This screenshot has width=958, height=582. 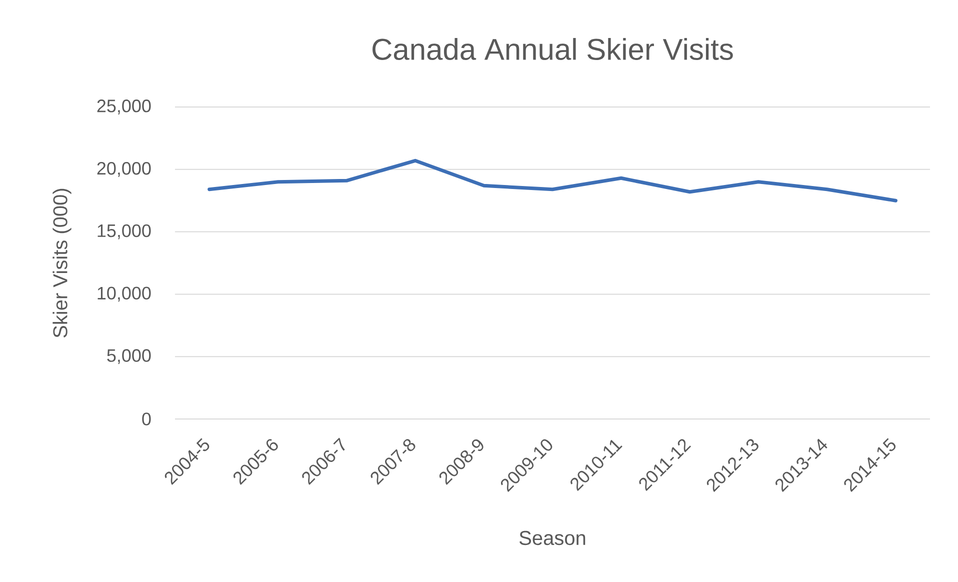 I want to click on y-axis-title: Skier Visits (000), so click(x=62, y=263).